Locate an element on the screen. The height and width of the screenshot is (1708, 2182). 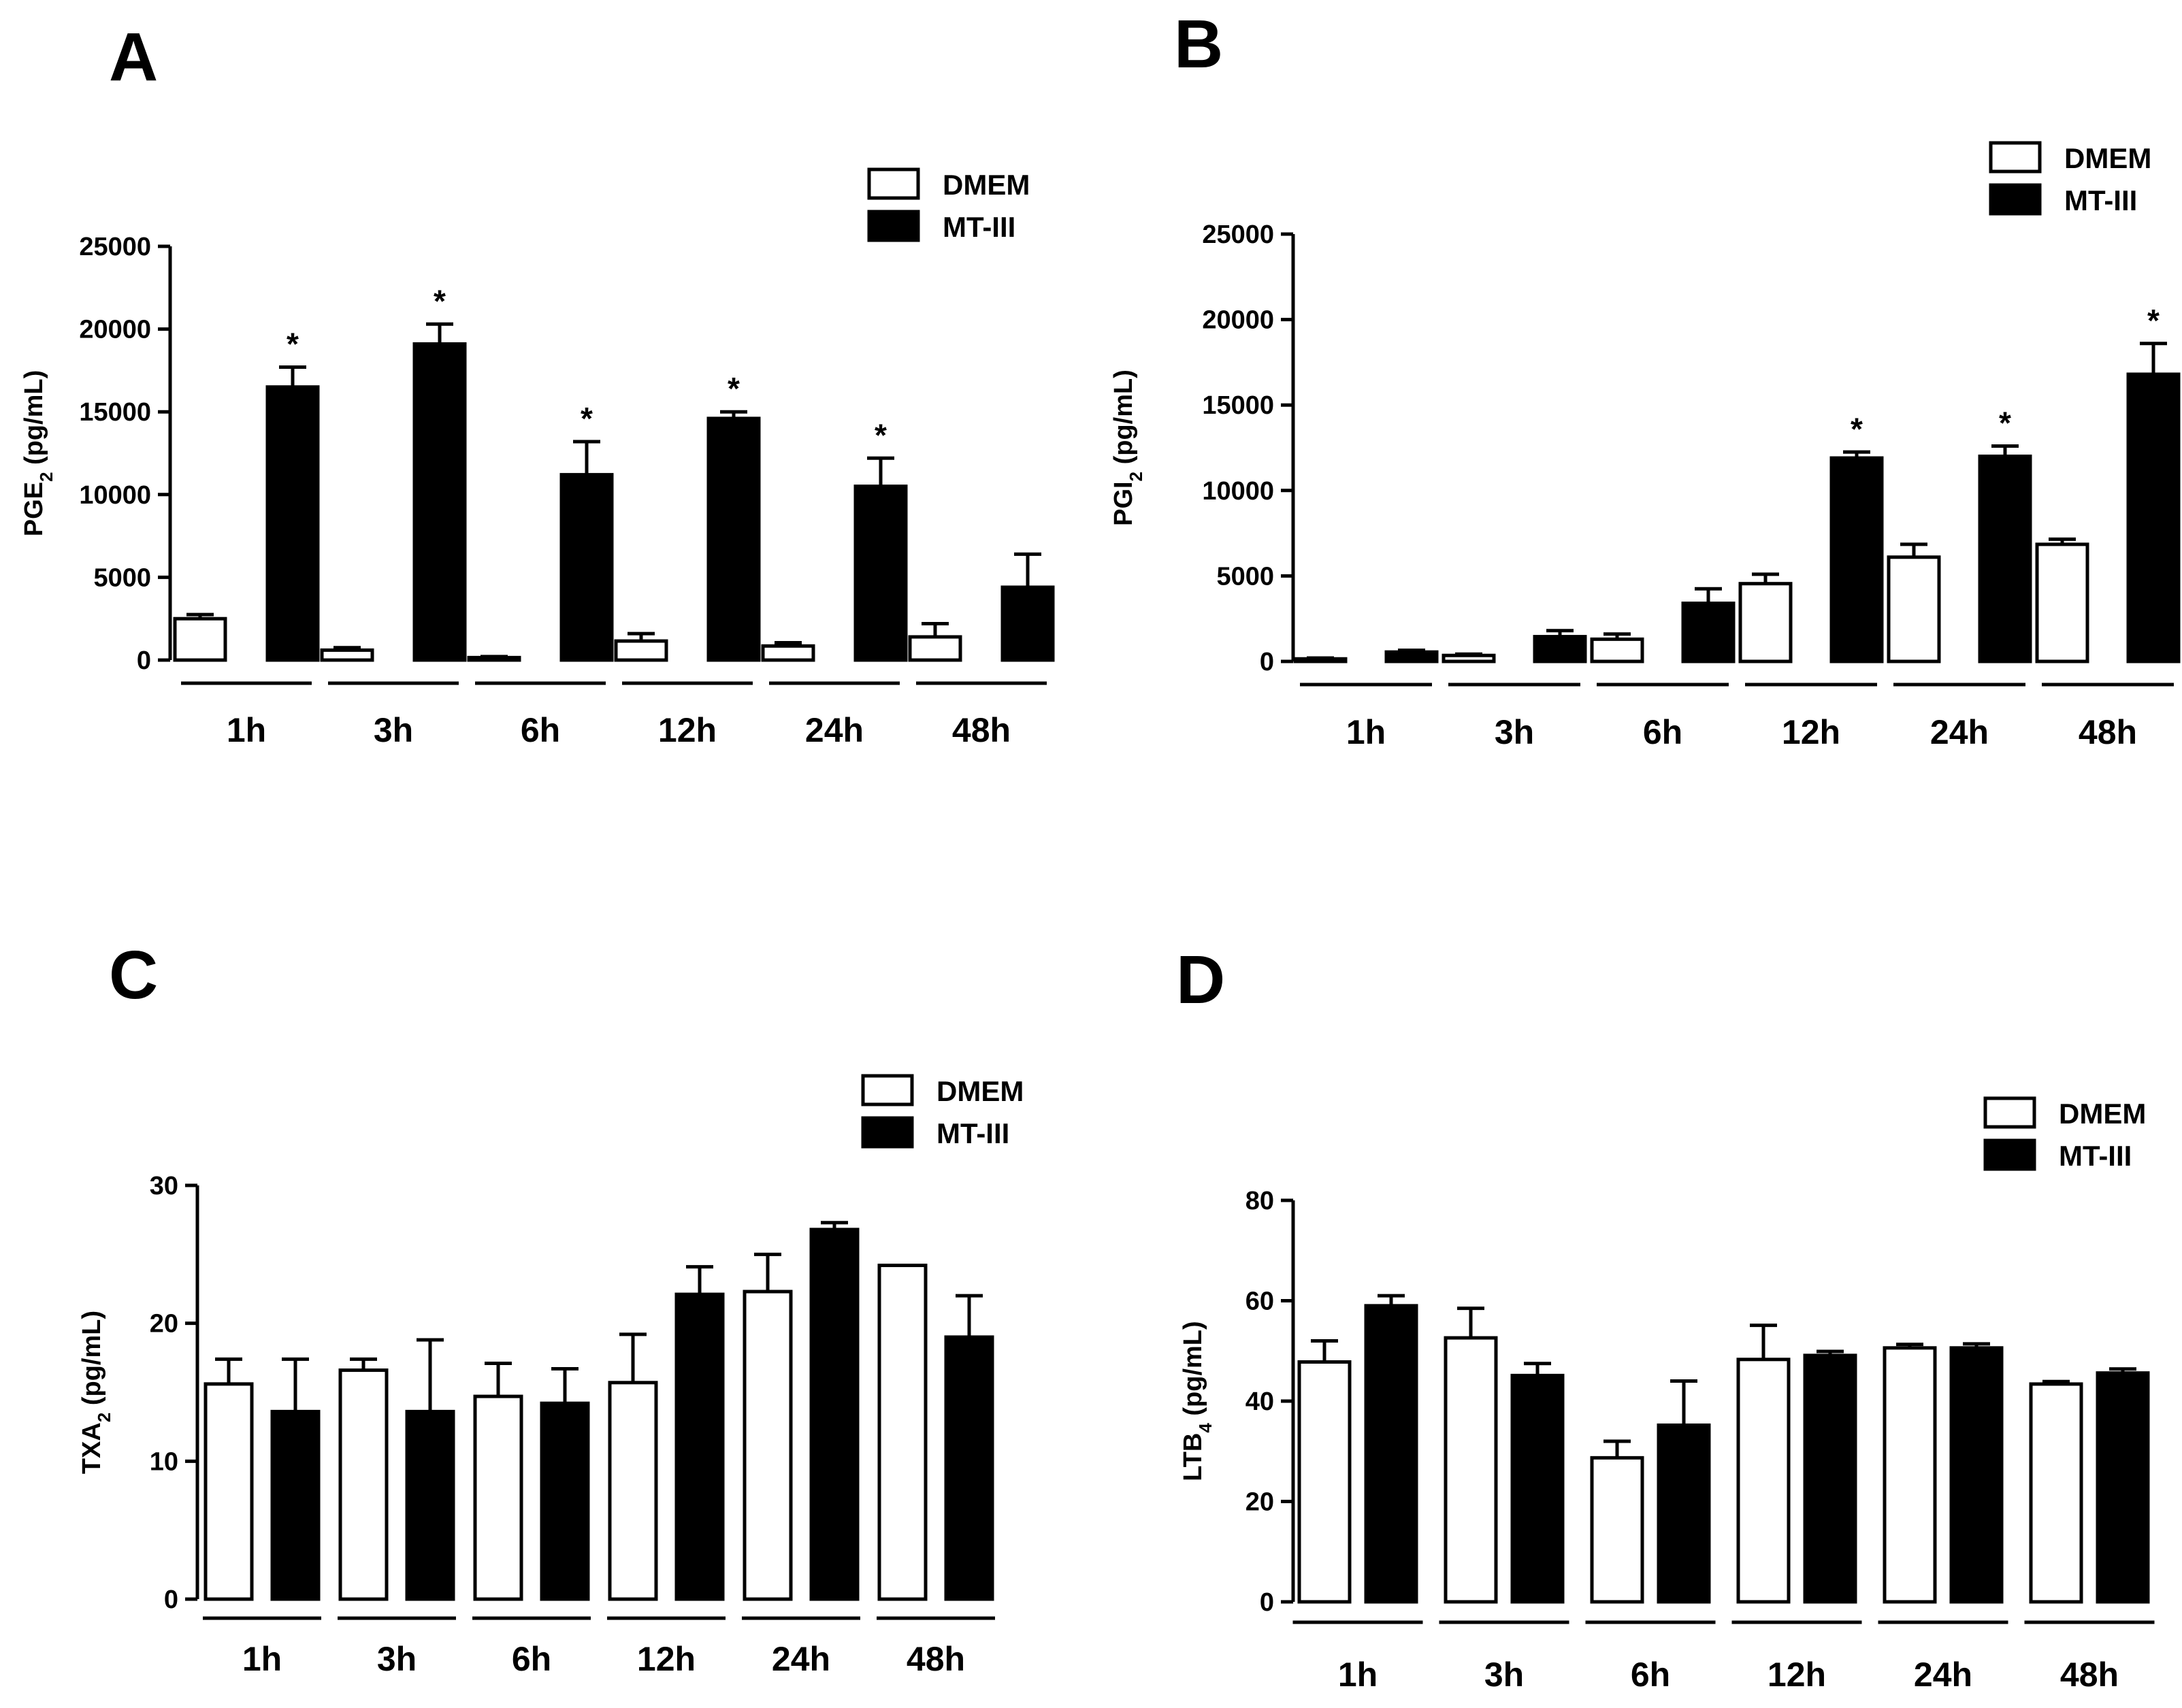
panel-letter: A is located at coordinates (133, 57).